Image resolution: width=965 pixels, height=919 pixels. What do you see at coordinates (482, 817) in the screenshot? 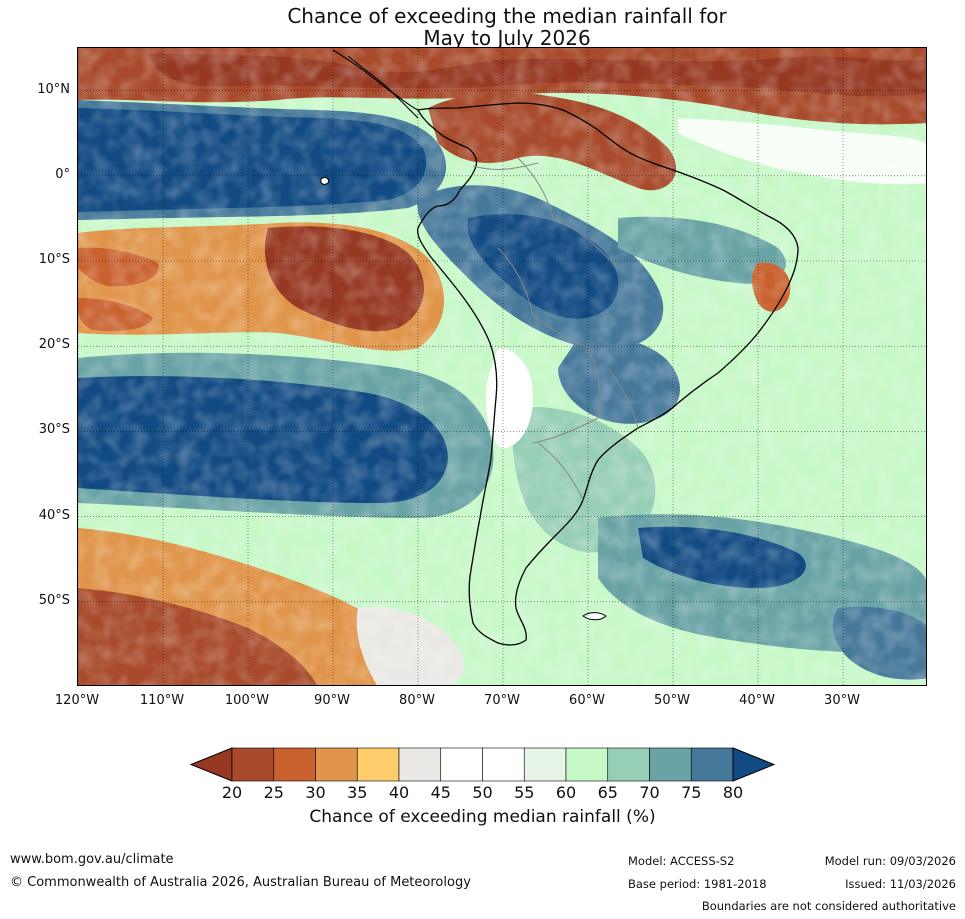
I see `colorbar-label: Chance of exceeding median rainfall (%)` at bounding box center [482, 817].